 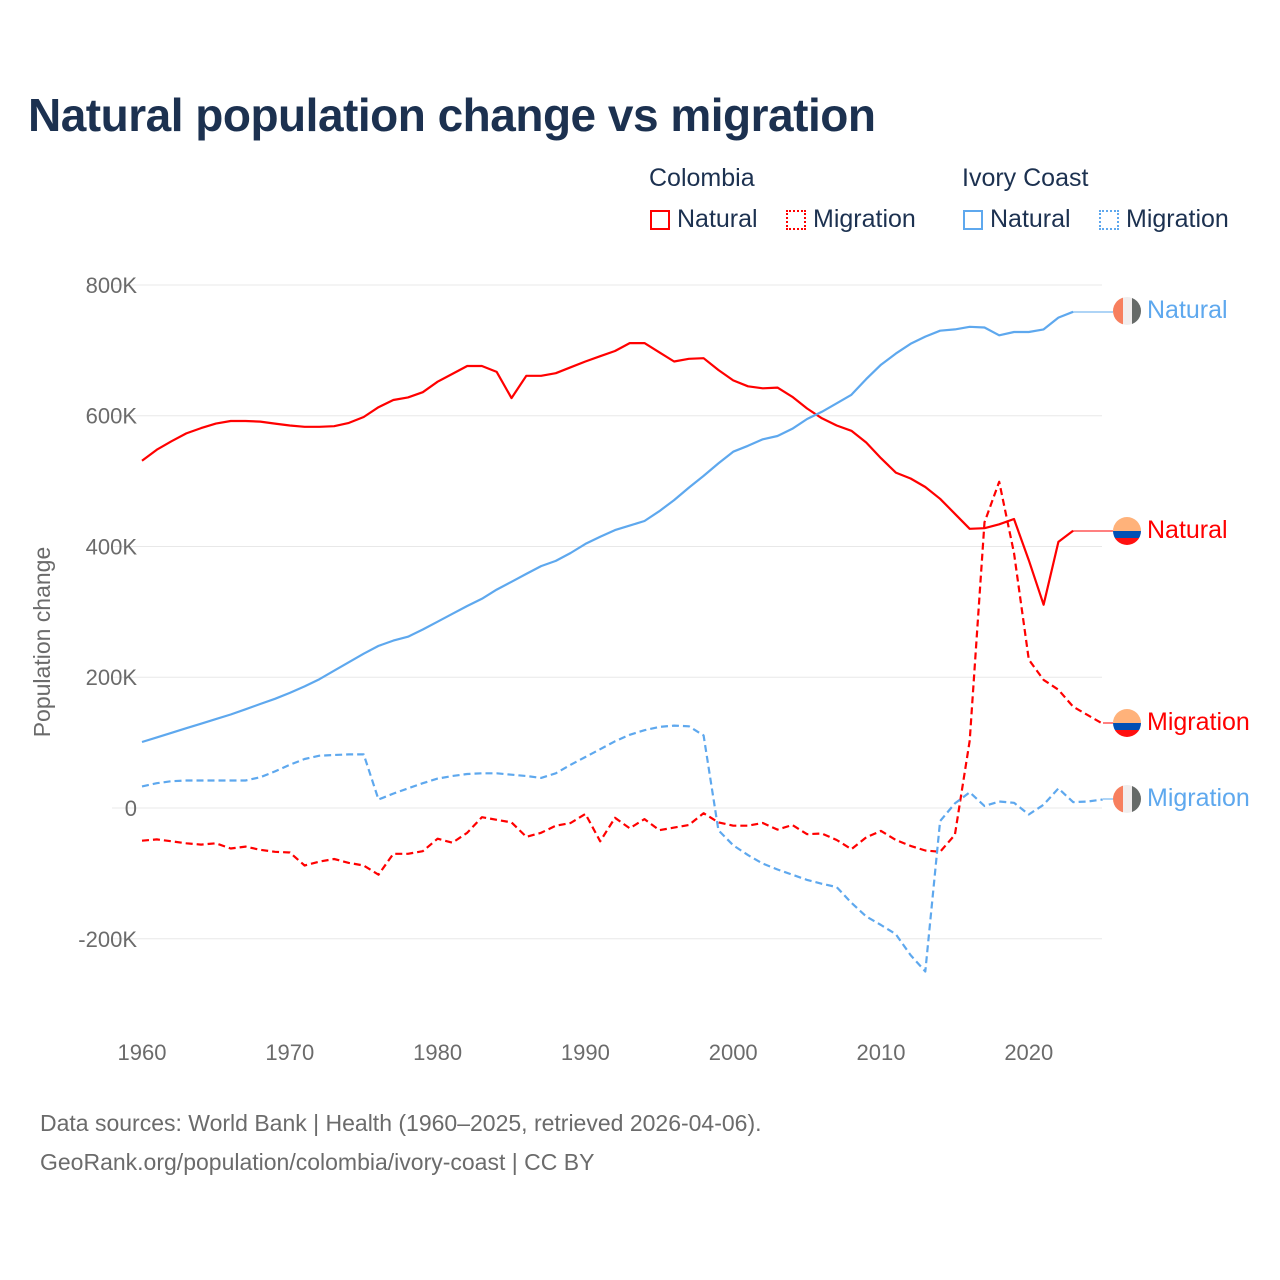 I want to click on legend-item-colombia-natural: Natural, so click(x=704, y=219).